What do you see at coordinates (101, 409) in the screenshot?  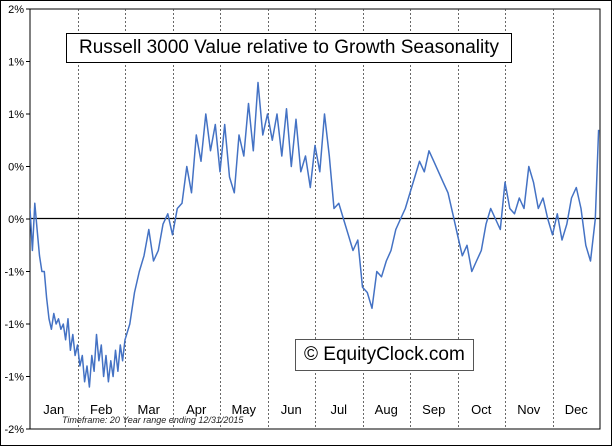 I see `x-tick-label: Feb` at bounding box center [101, 409].